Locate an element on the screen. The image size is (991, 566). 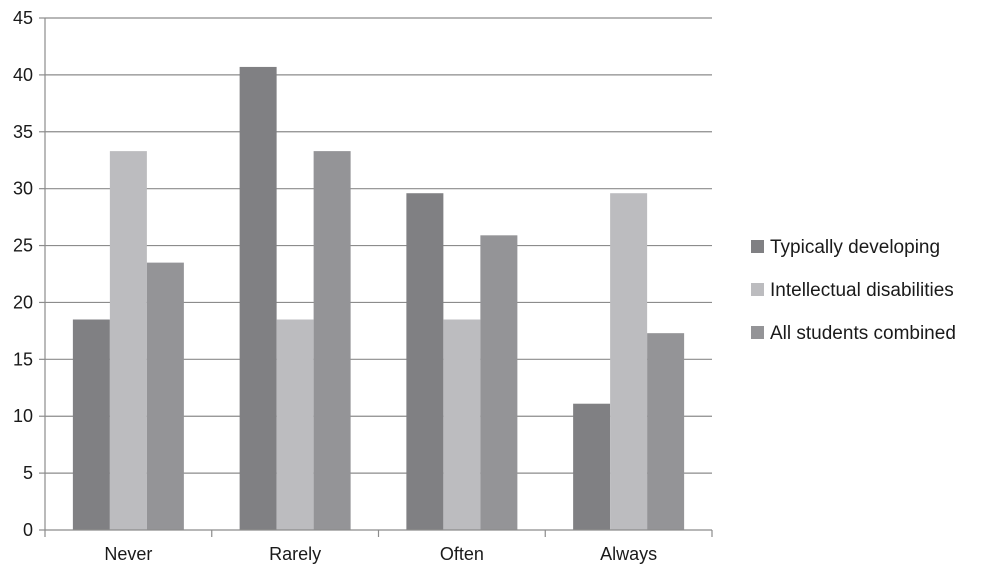
bar-intellectual-disabilities-often is located at coordinates (462, 424).